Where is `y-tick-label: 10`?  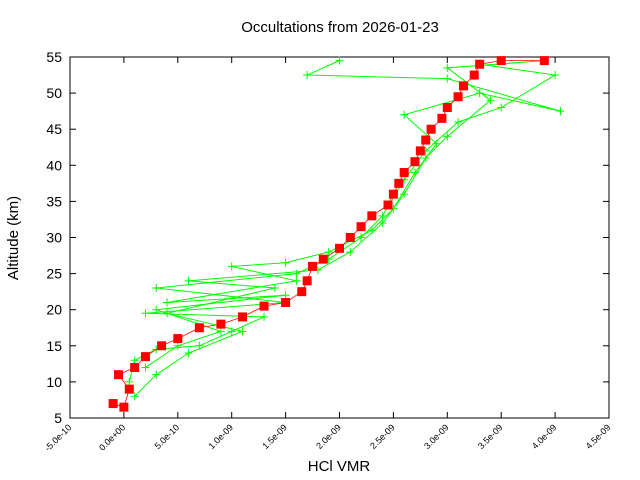 y-tick-label: 10 is located at coordinates (54, 382).